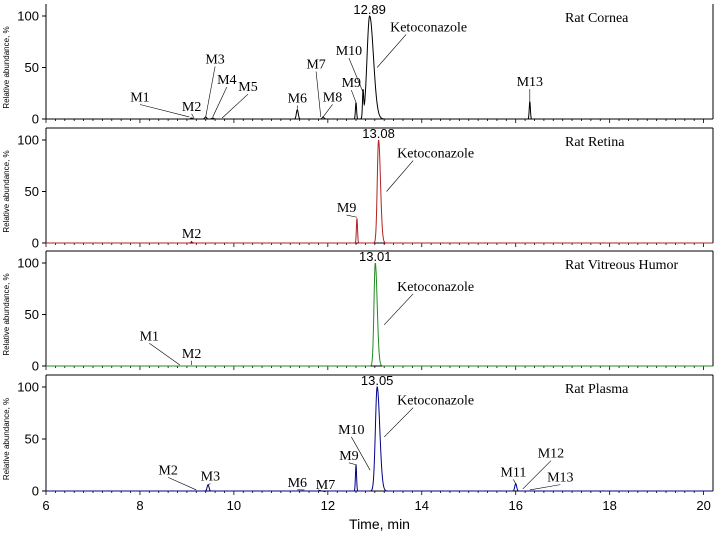 The height and width of the screenshot is (536, 715). I want to click on peak-time-label: 13.08, so click(378, 133).